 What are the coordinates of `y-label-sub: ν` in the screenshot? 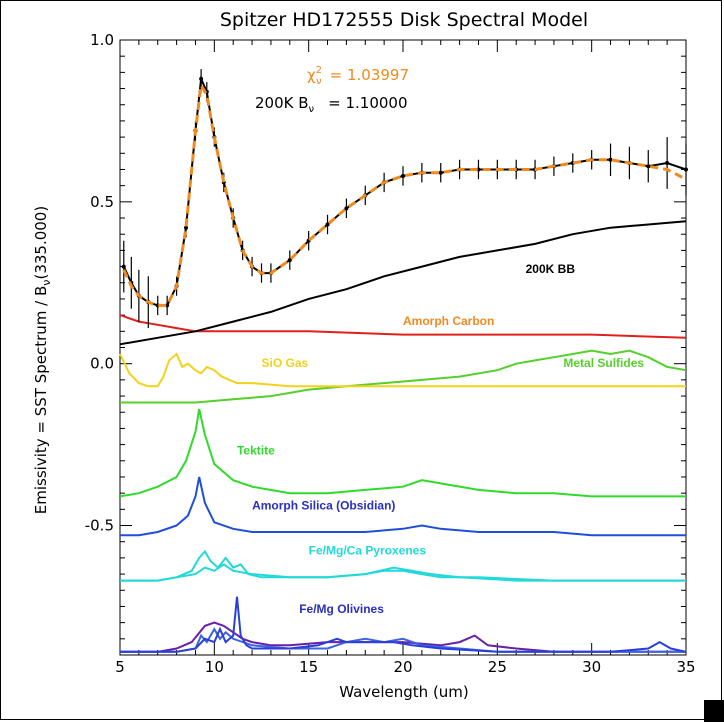 It's located at (46, 283).